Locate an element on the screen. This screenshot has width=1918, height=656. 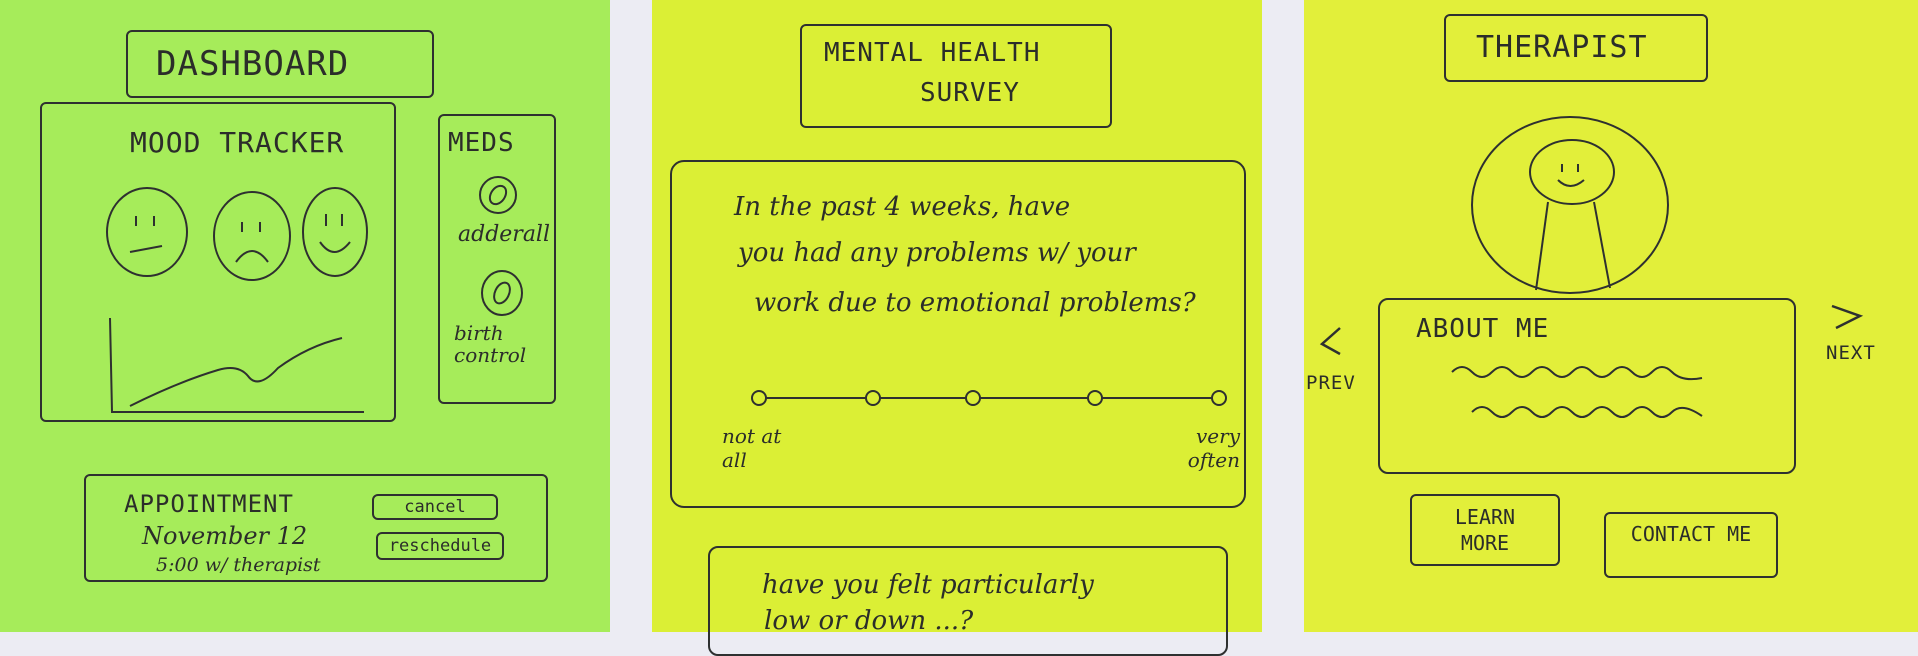
neutral-face-icon is located at coordinates (147, 232).